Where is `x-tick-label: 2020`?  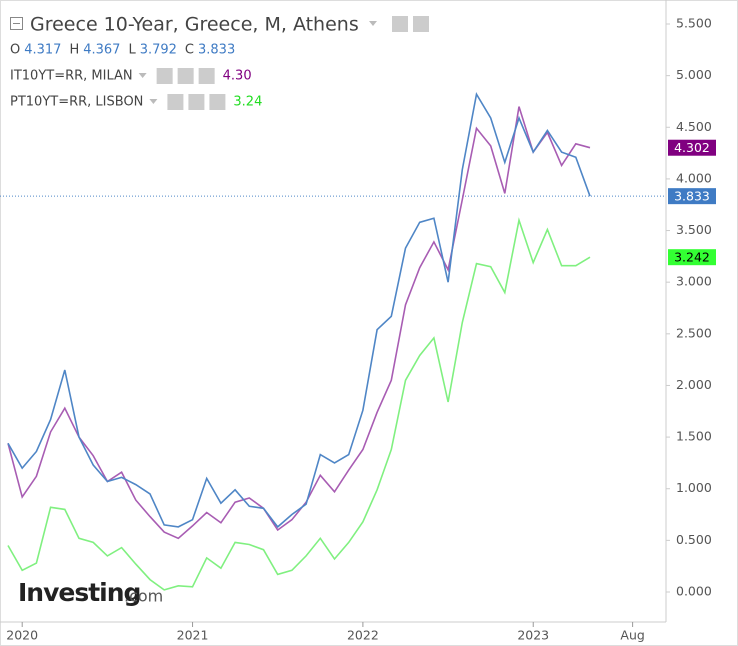
x-tick-label: 2020 is located at coordinates (22, 635).